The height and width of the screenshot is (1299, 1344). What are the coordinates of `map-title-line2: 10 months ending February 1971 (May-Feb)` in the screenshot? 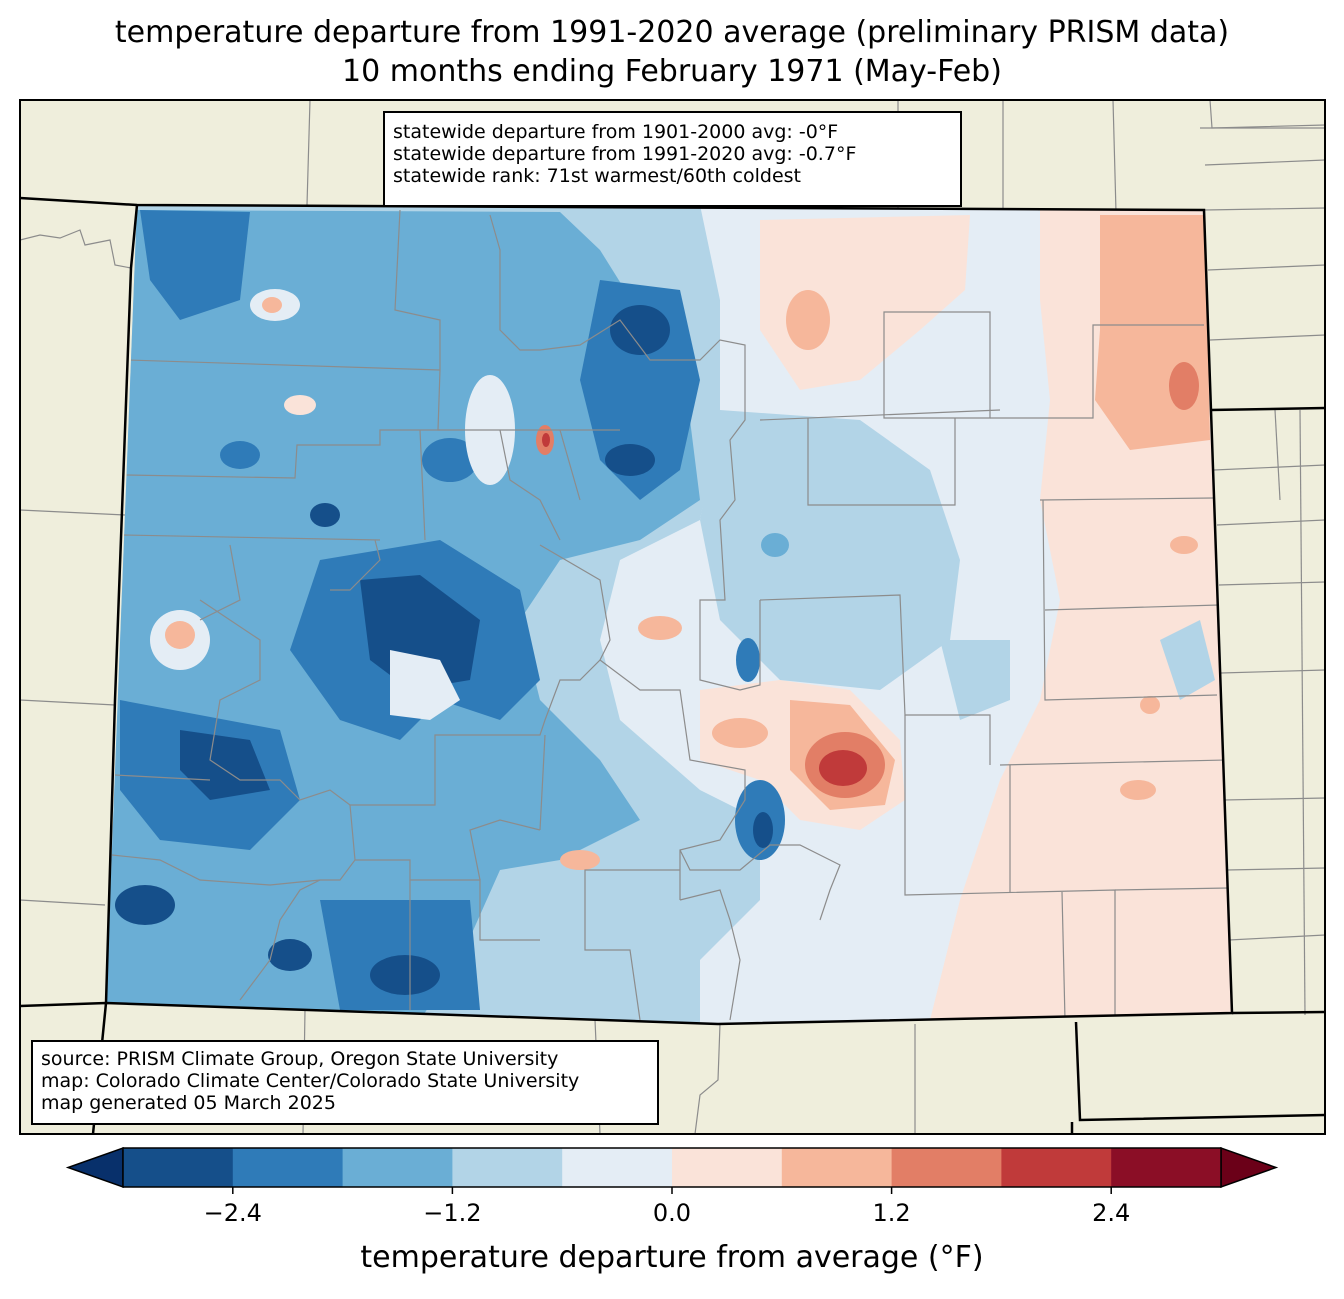 It's located at (672, 71).